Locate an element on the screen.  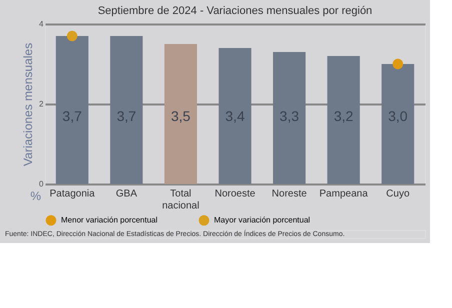
data-label: 3,5 is located at coordinates (180, 116).